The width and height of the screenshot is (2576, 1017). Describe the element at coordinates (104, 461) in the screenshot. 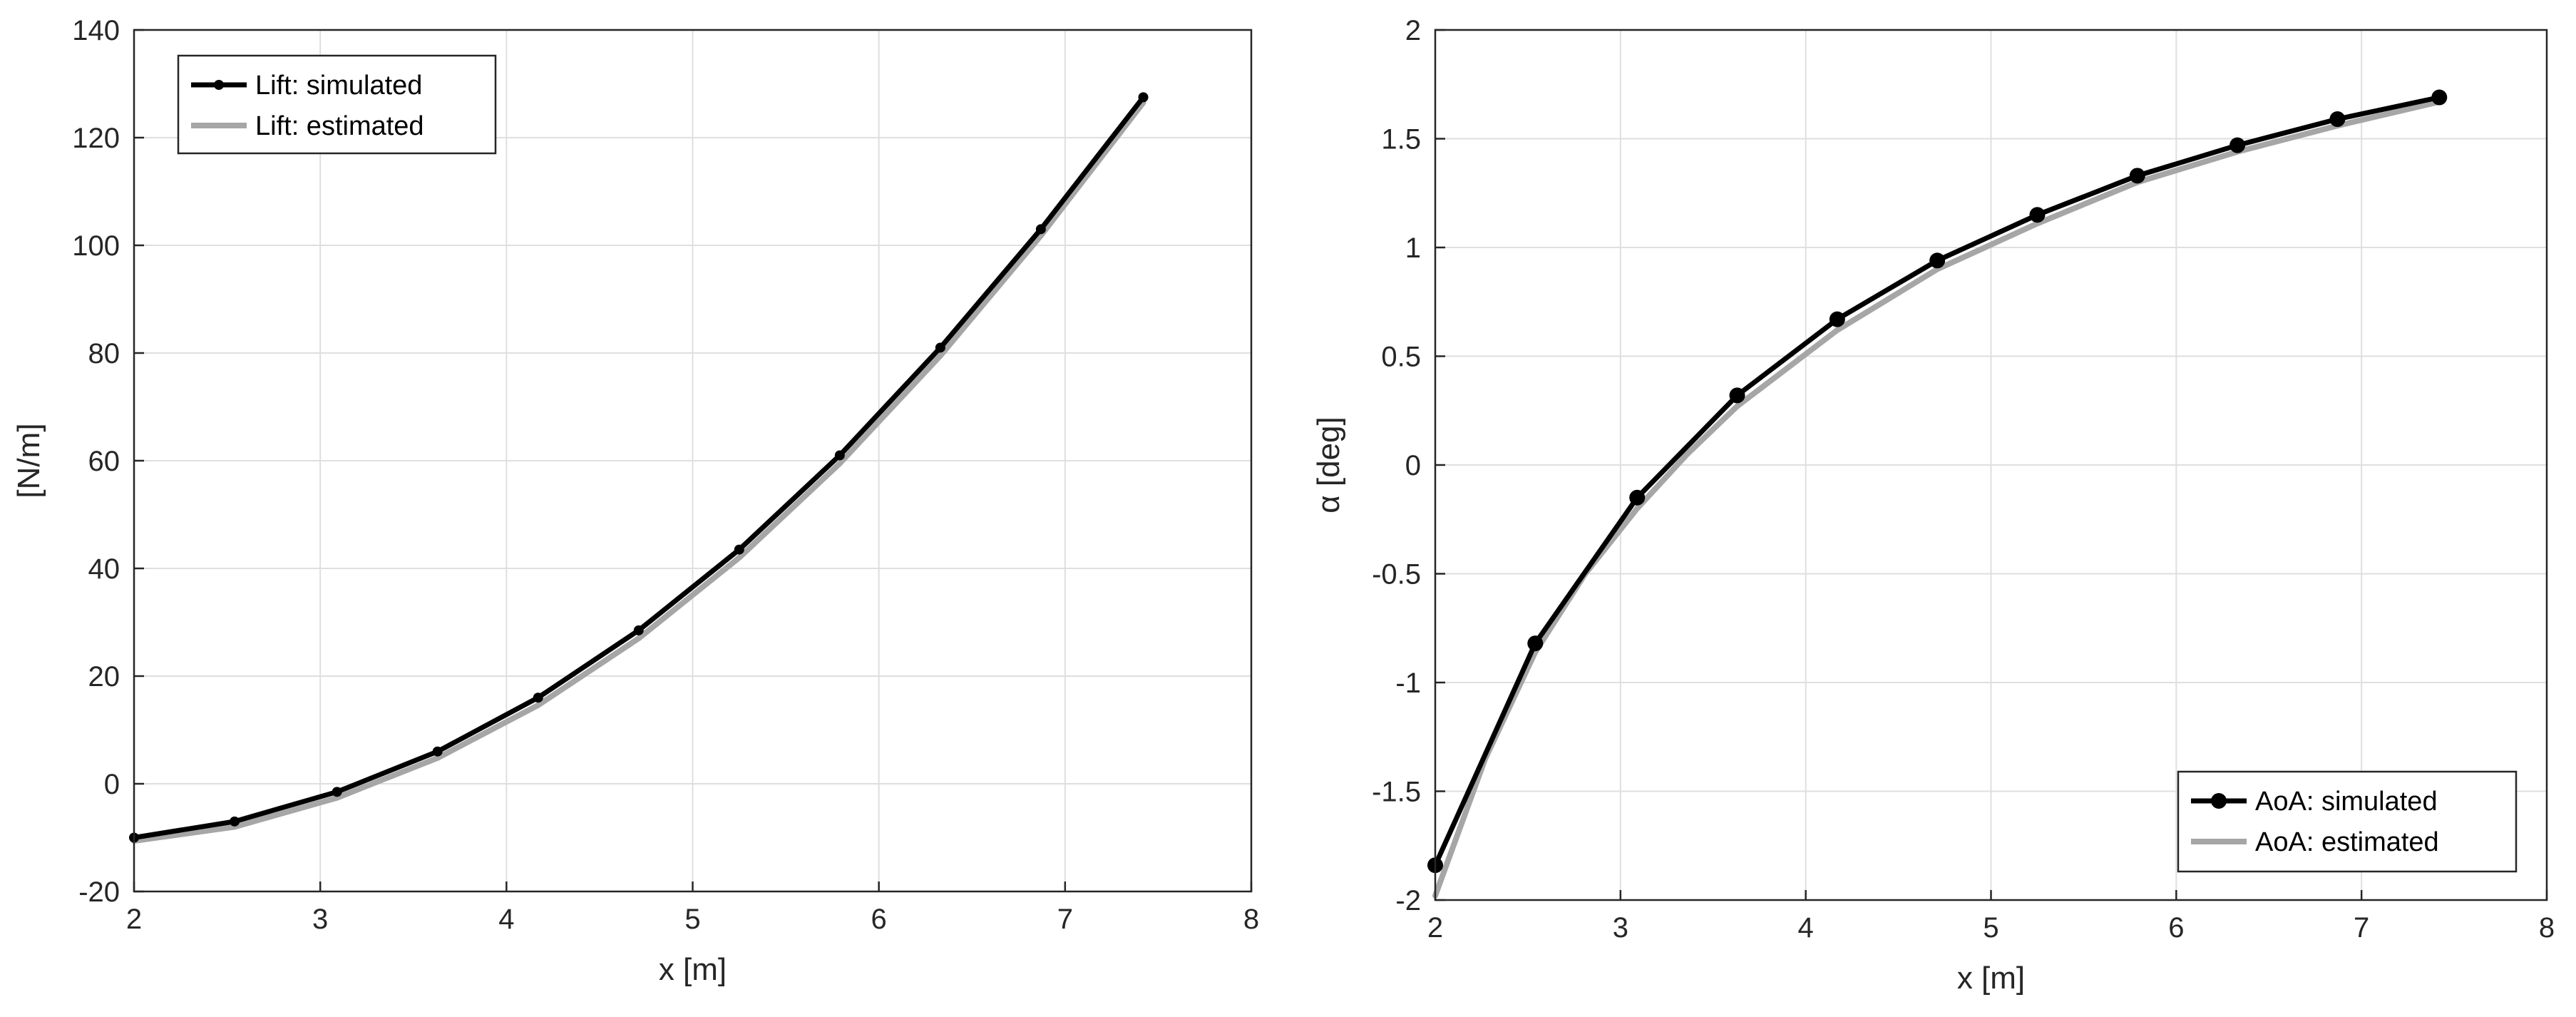

I see `y-tick-label: 60` at that location.